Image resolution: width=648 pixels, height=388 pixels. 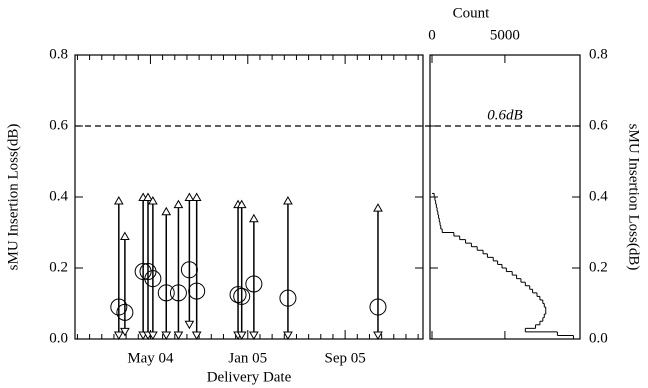 I want to click on x-tick-label: 5000, so click(x=505, y=35).